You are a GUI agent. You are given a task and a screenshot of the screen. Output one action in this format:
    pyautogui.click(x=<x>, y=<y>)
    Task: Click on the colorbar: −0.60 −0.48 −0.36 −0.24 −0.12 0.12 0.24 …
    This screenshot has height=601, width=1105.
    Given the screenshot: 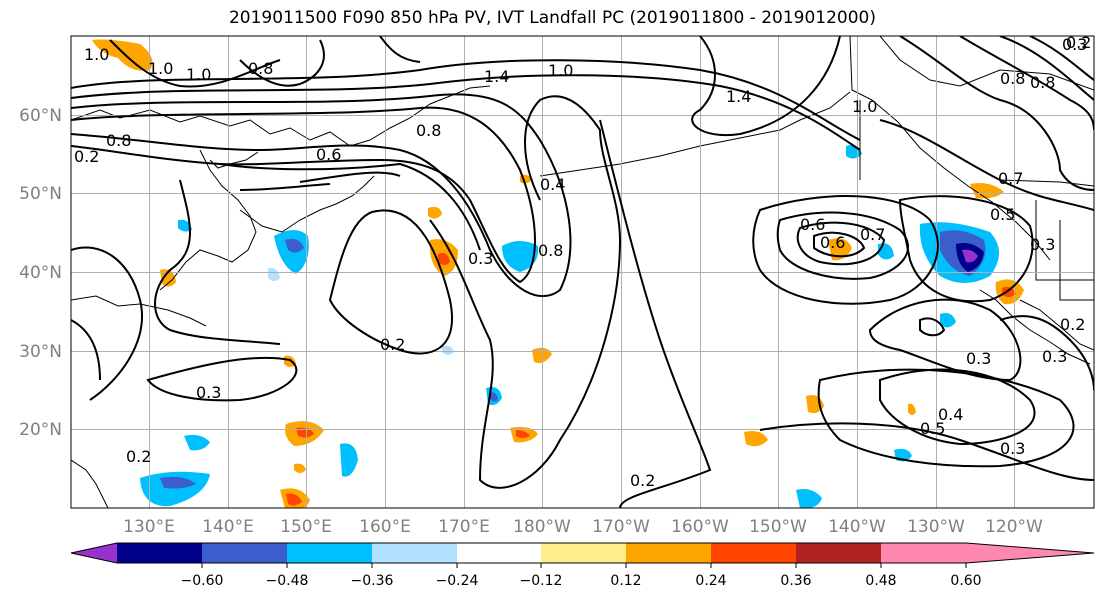 What is the action you would take?
    pyautogui.click(x=582, y=565)
    